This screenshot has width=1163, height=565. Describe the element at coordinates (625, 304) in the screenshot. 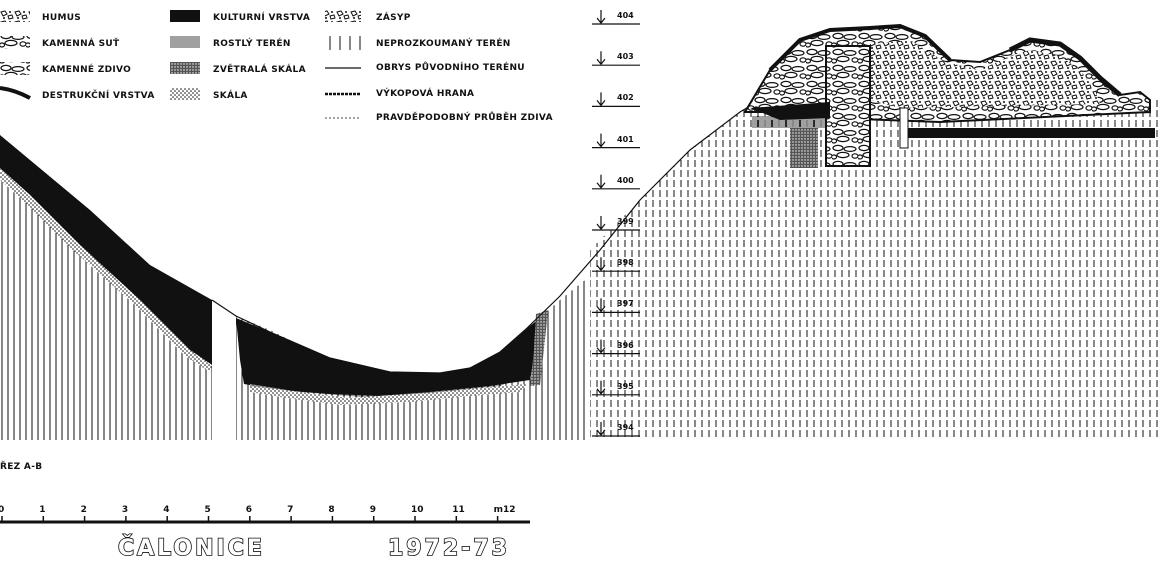

I see `elevation-label: 397` at that location.